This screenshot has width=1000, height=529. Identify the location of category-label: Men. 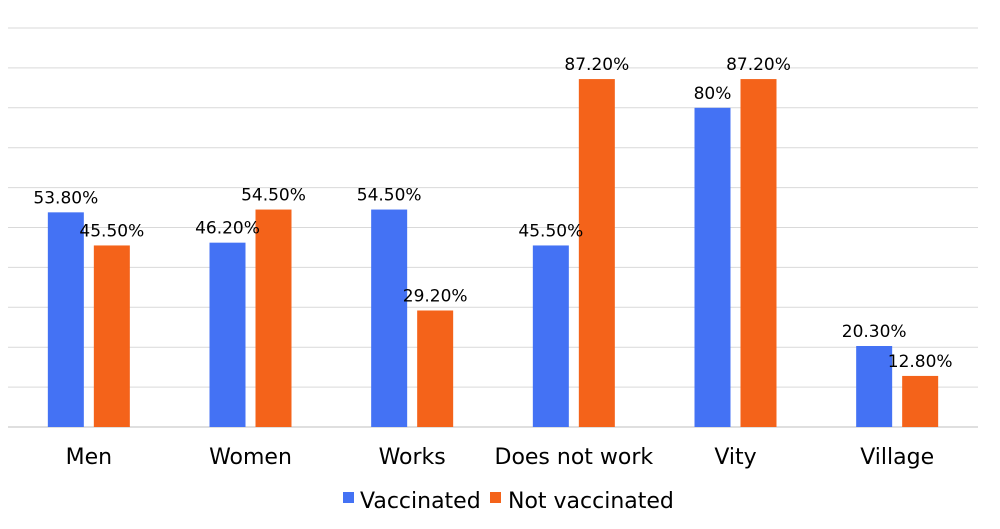
(89, 457).